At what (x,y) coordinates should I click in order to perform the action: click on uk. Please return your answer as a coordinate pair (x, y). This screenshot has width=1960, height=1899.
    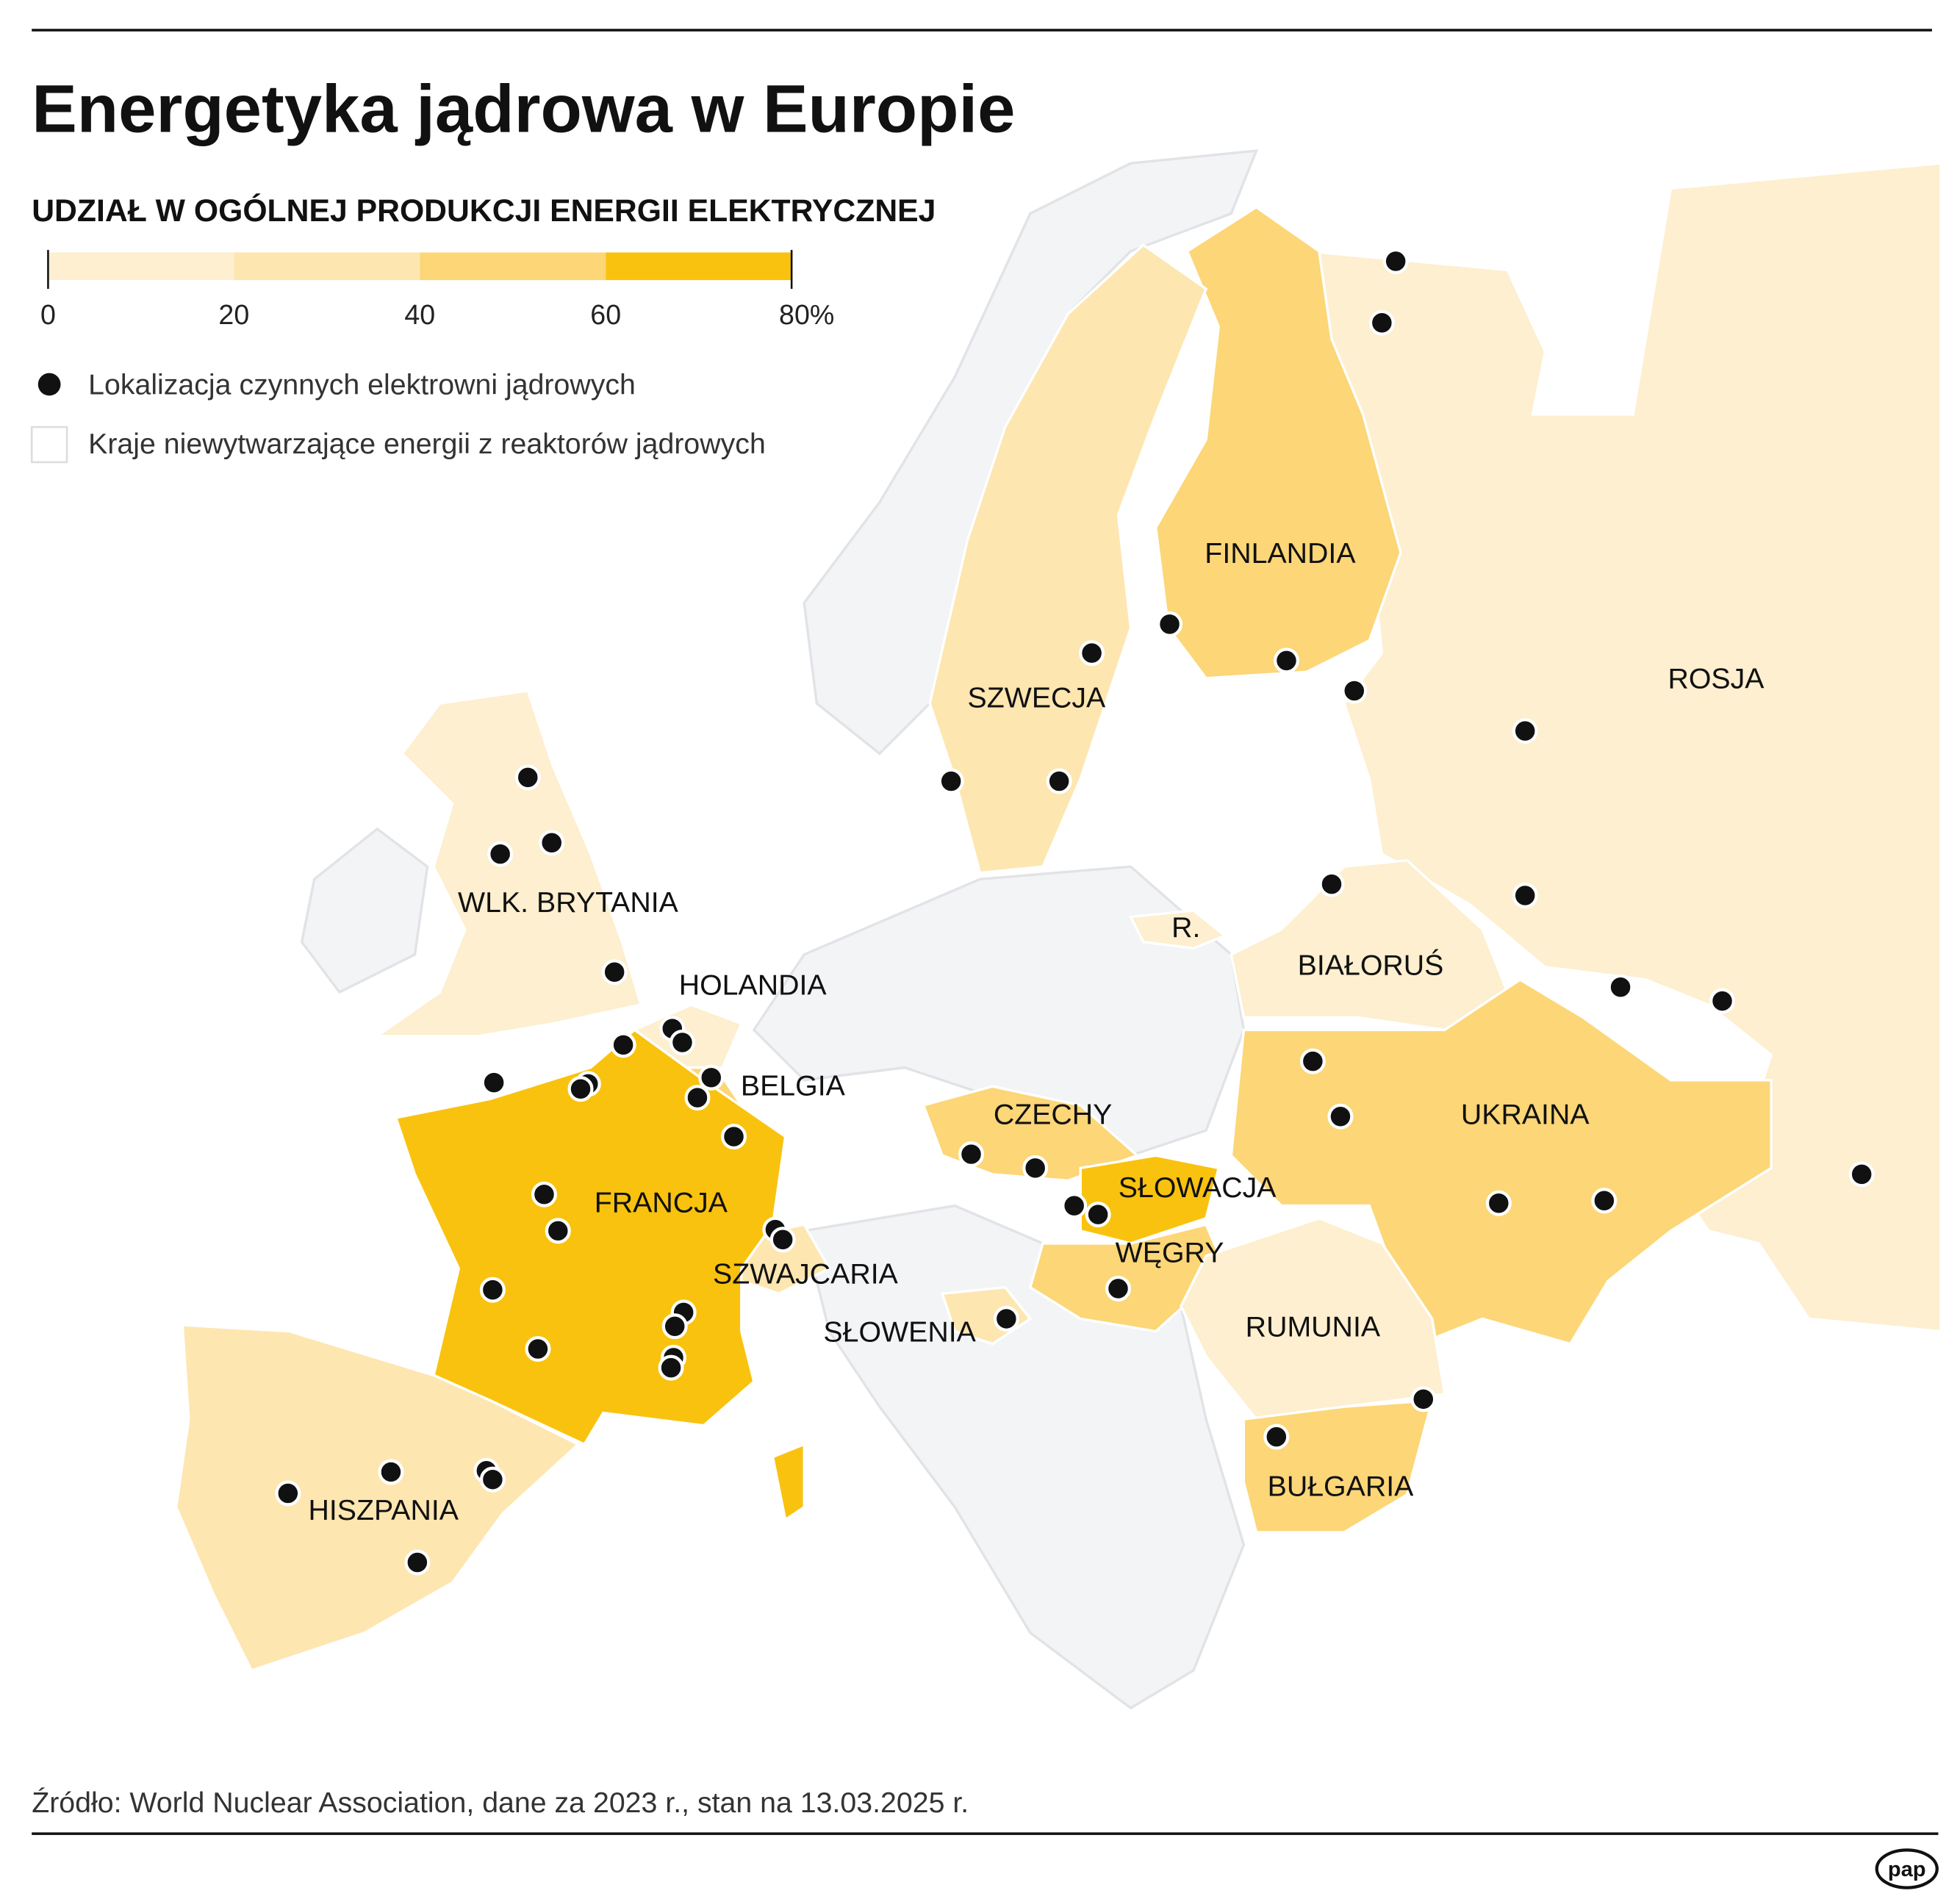
    Looking at the image, I should click on (508, 864).